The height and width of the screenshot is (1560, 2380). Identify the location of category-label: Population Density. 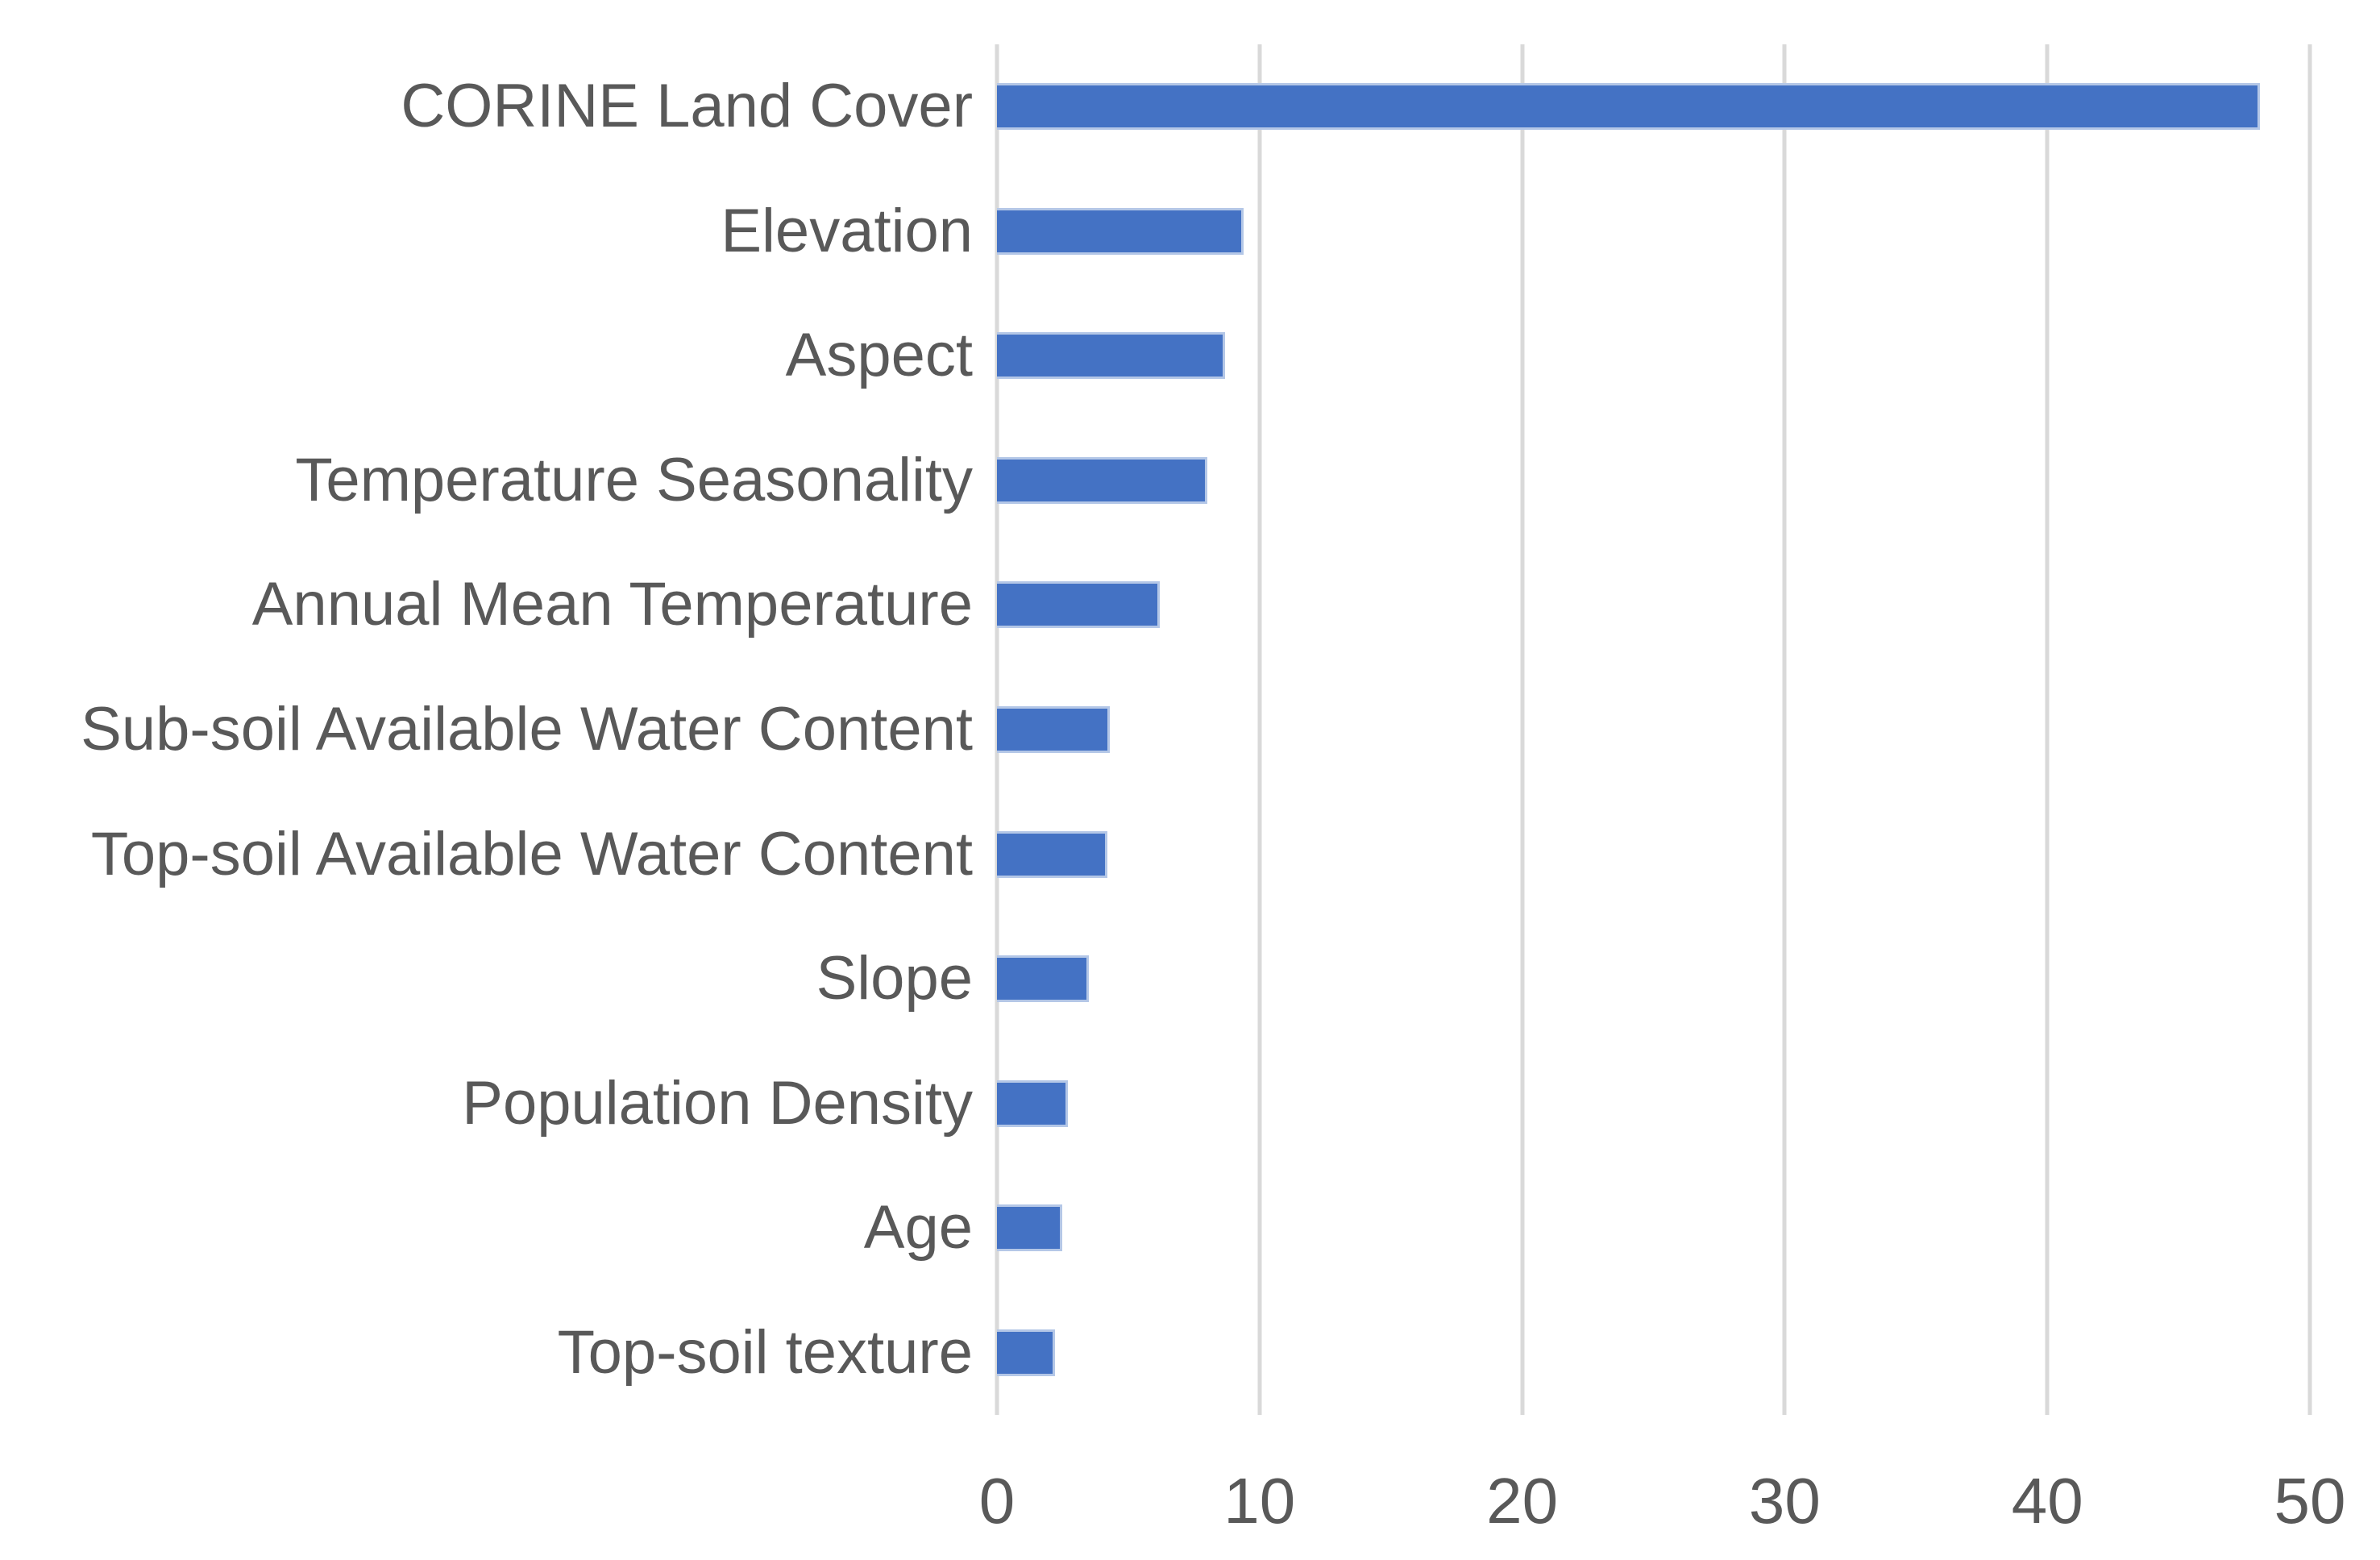
(717, 1103).